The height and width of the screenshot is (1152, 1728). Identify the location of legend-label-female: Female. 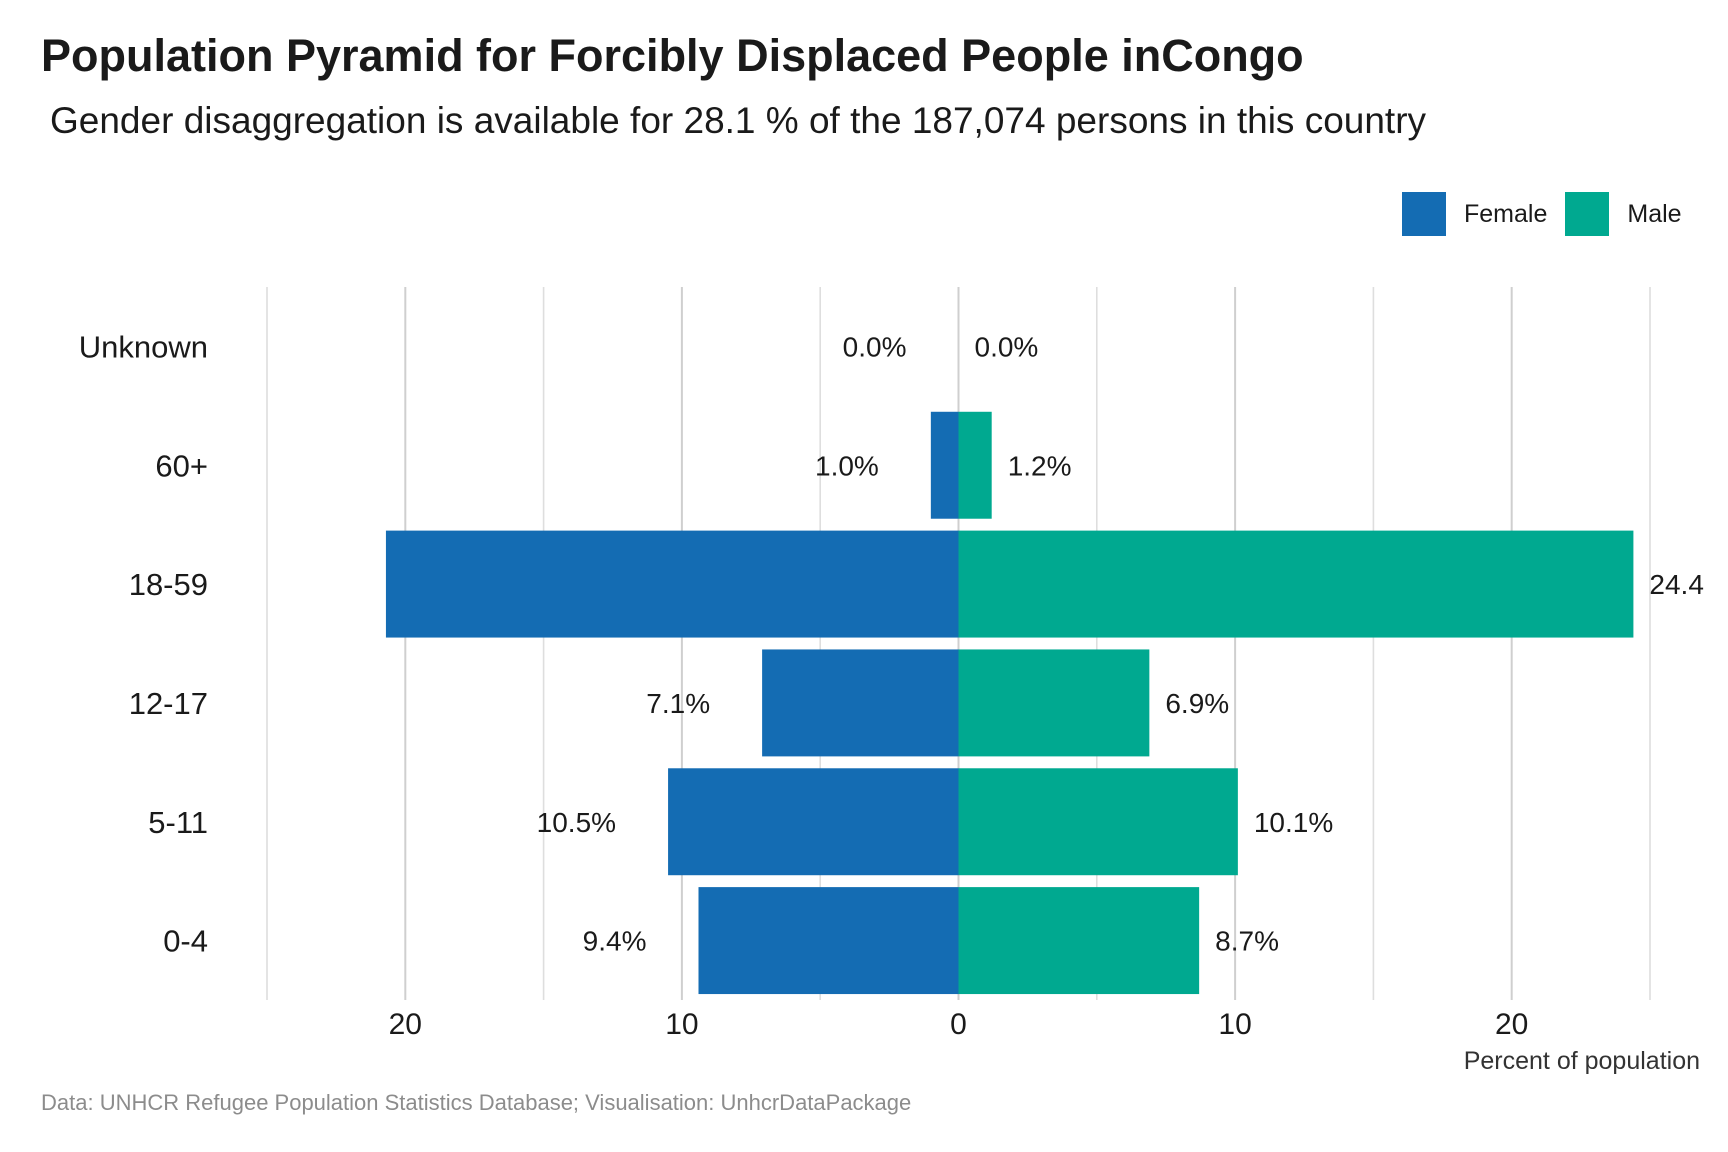
(1506, 213).